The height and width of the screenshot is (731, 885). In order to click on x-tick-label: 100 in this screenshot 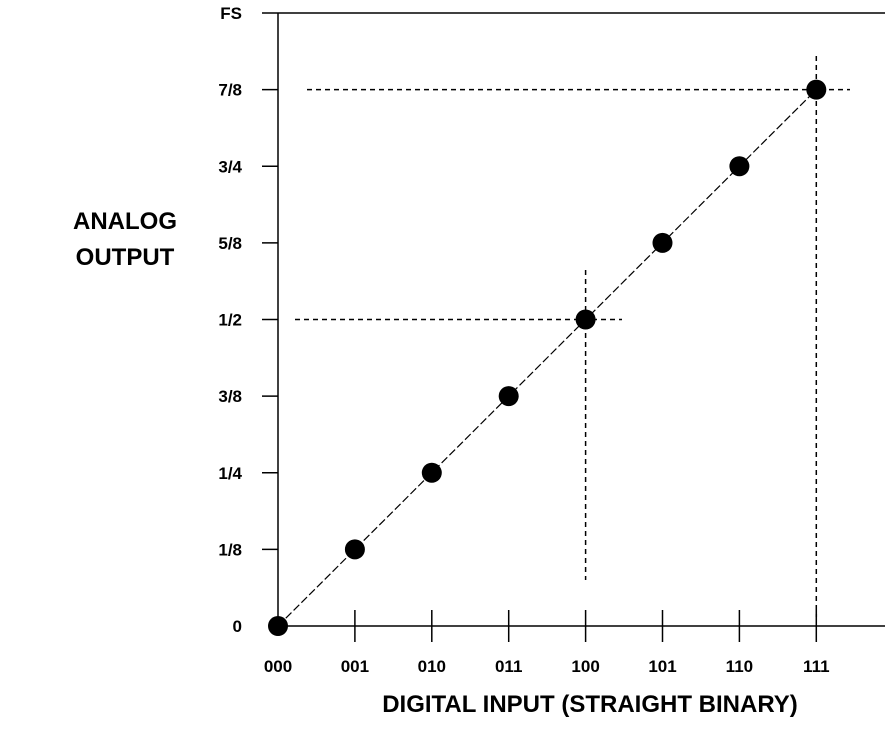, I will do `click(585, 666)`.